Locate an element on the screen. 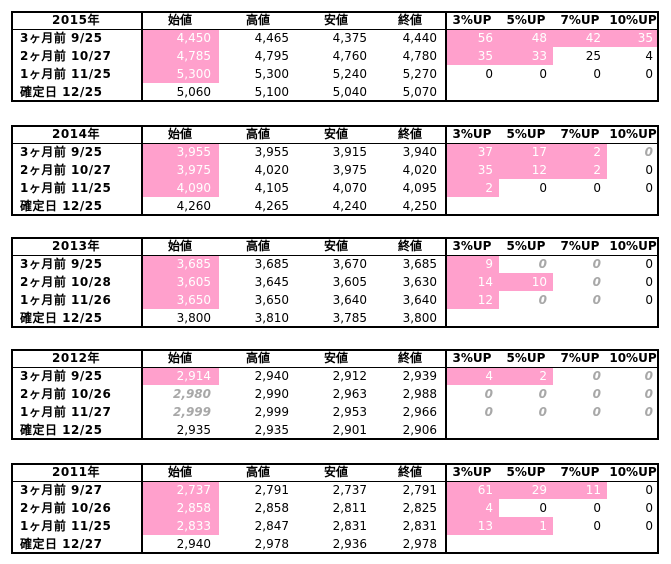  cell-high: 4,465 is located at coordinates (271, 38).